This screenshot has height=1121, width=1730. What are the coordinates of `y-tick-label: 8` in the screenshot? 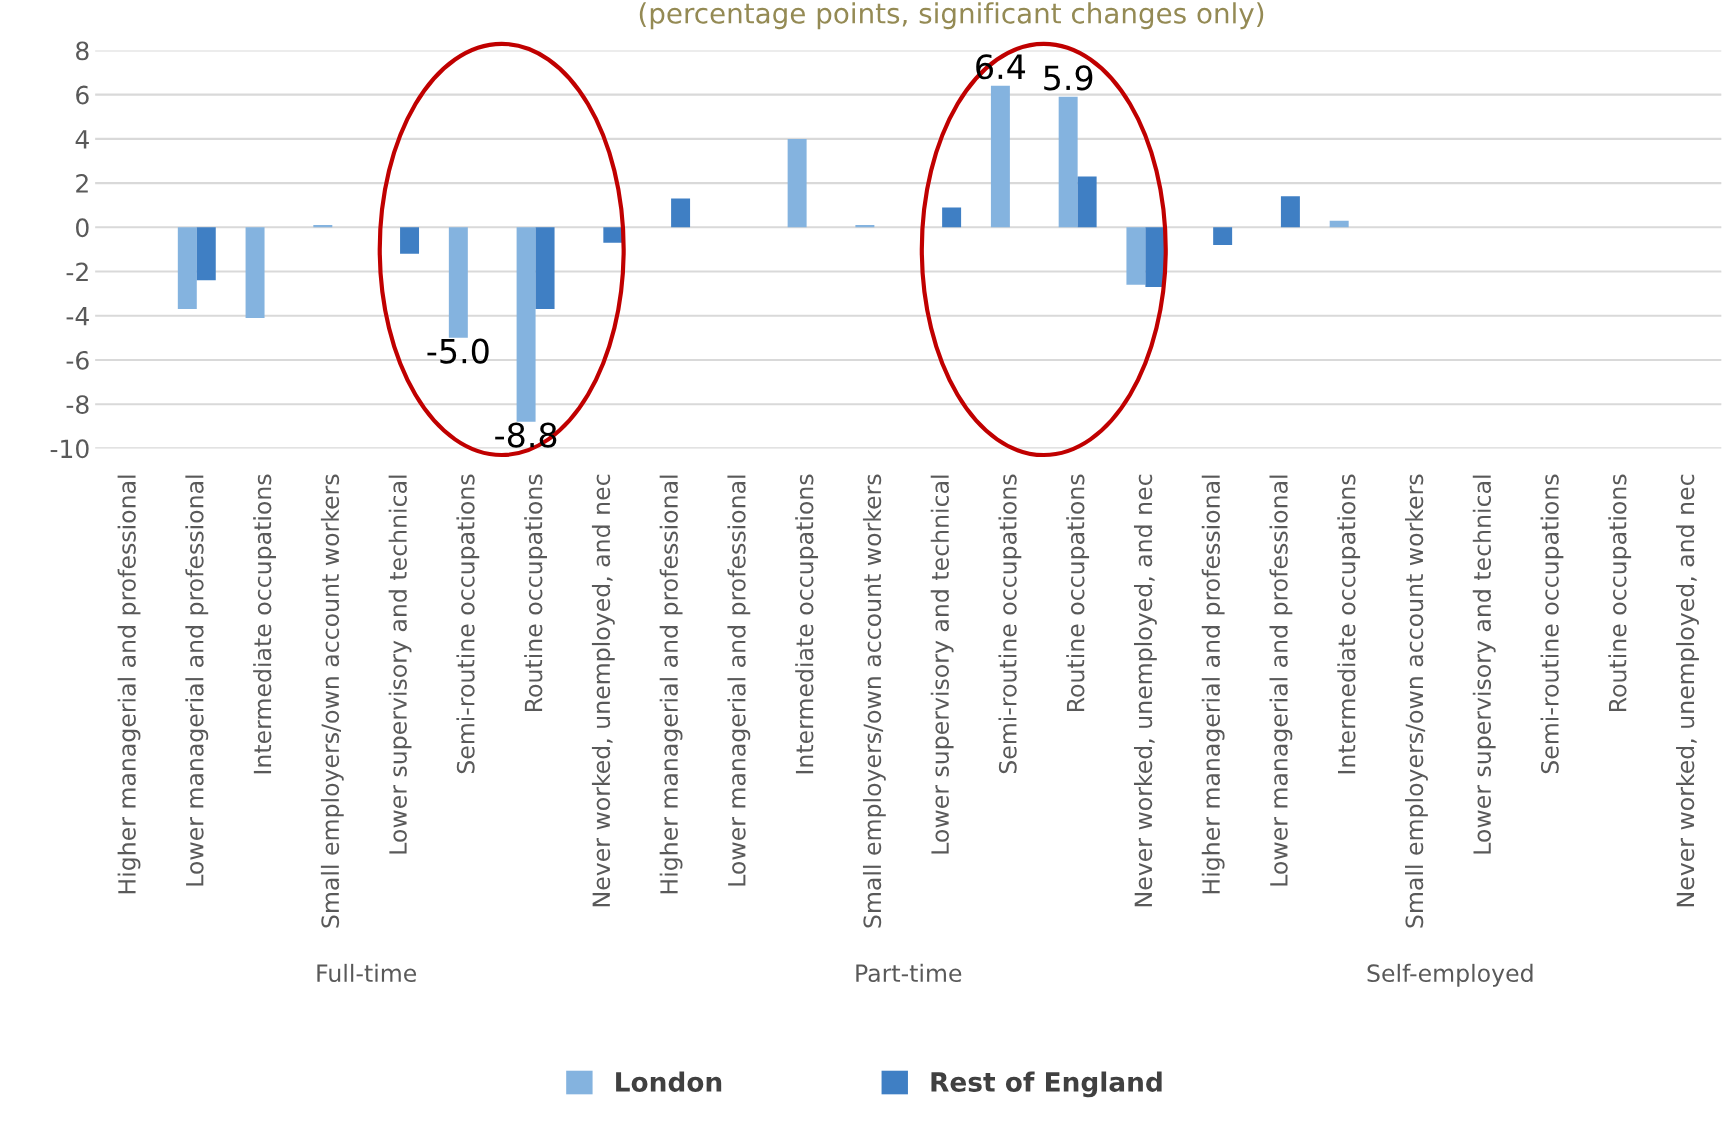 It's located at (82, 51).